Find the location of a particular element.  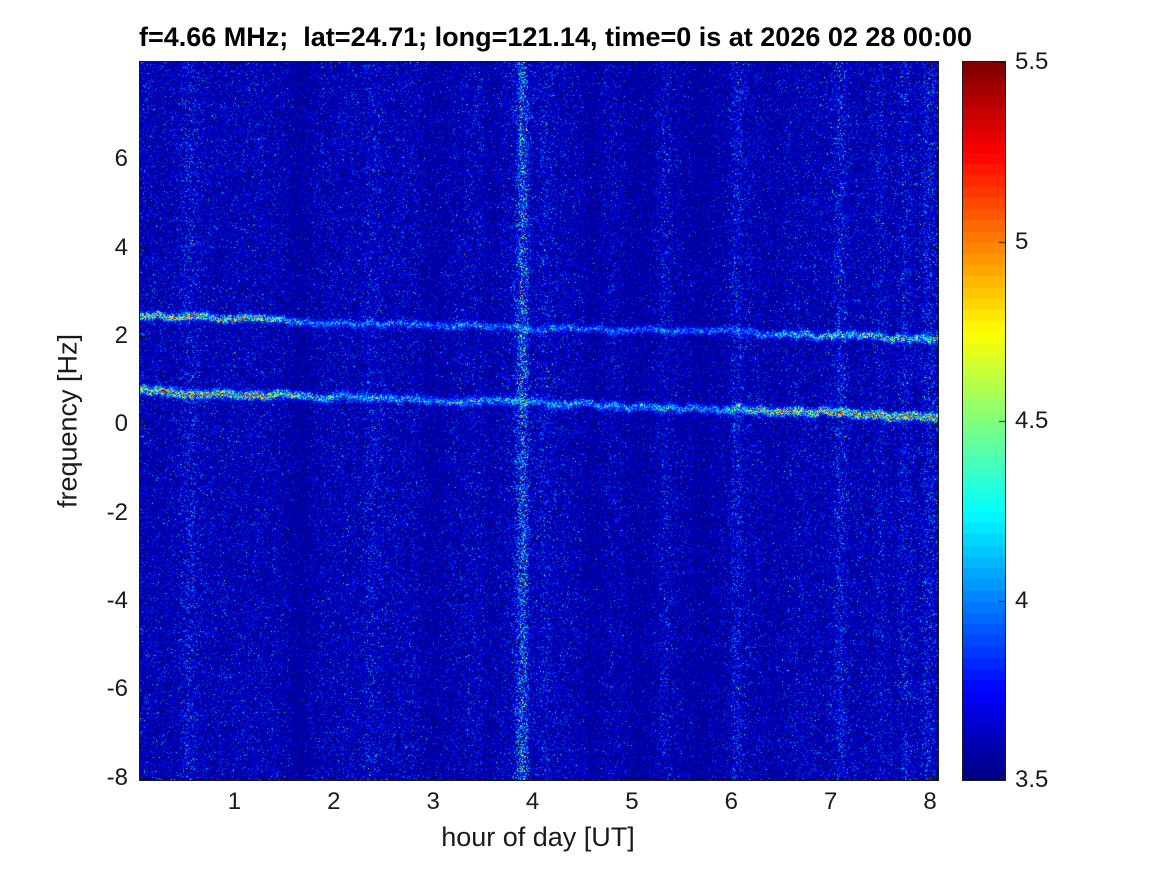

y-tick-label: 0 is located at coordinates (121, 424).